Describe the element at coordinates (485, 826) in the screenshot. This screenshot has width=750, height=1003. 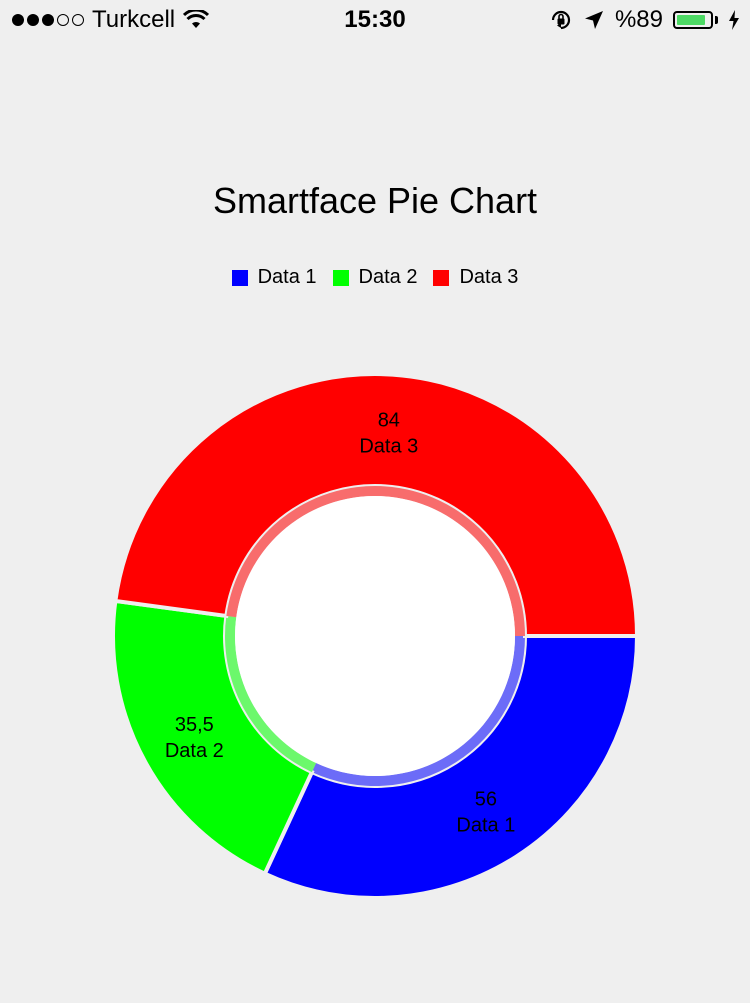
I see `slice-name-label: Data 1` at that location.